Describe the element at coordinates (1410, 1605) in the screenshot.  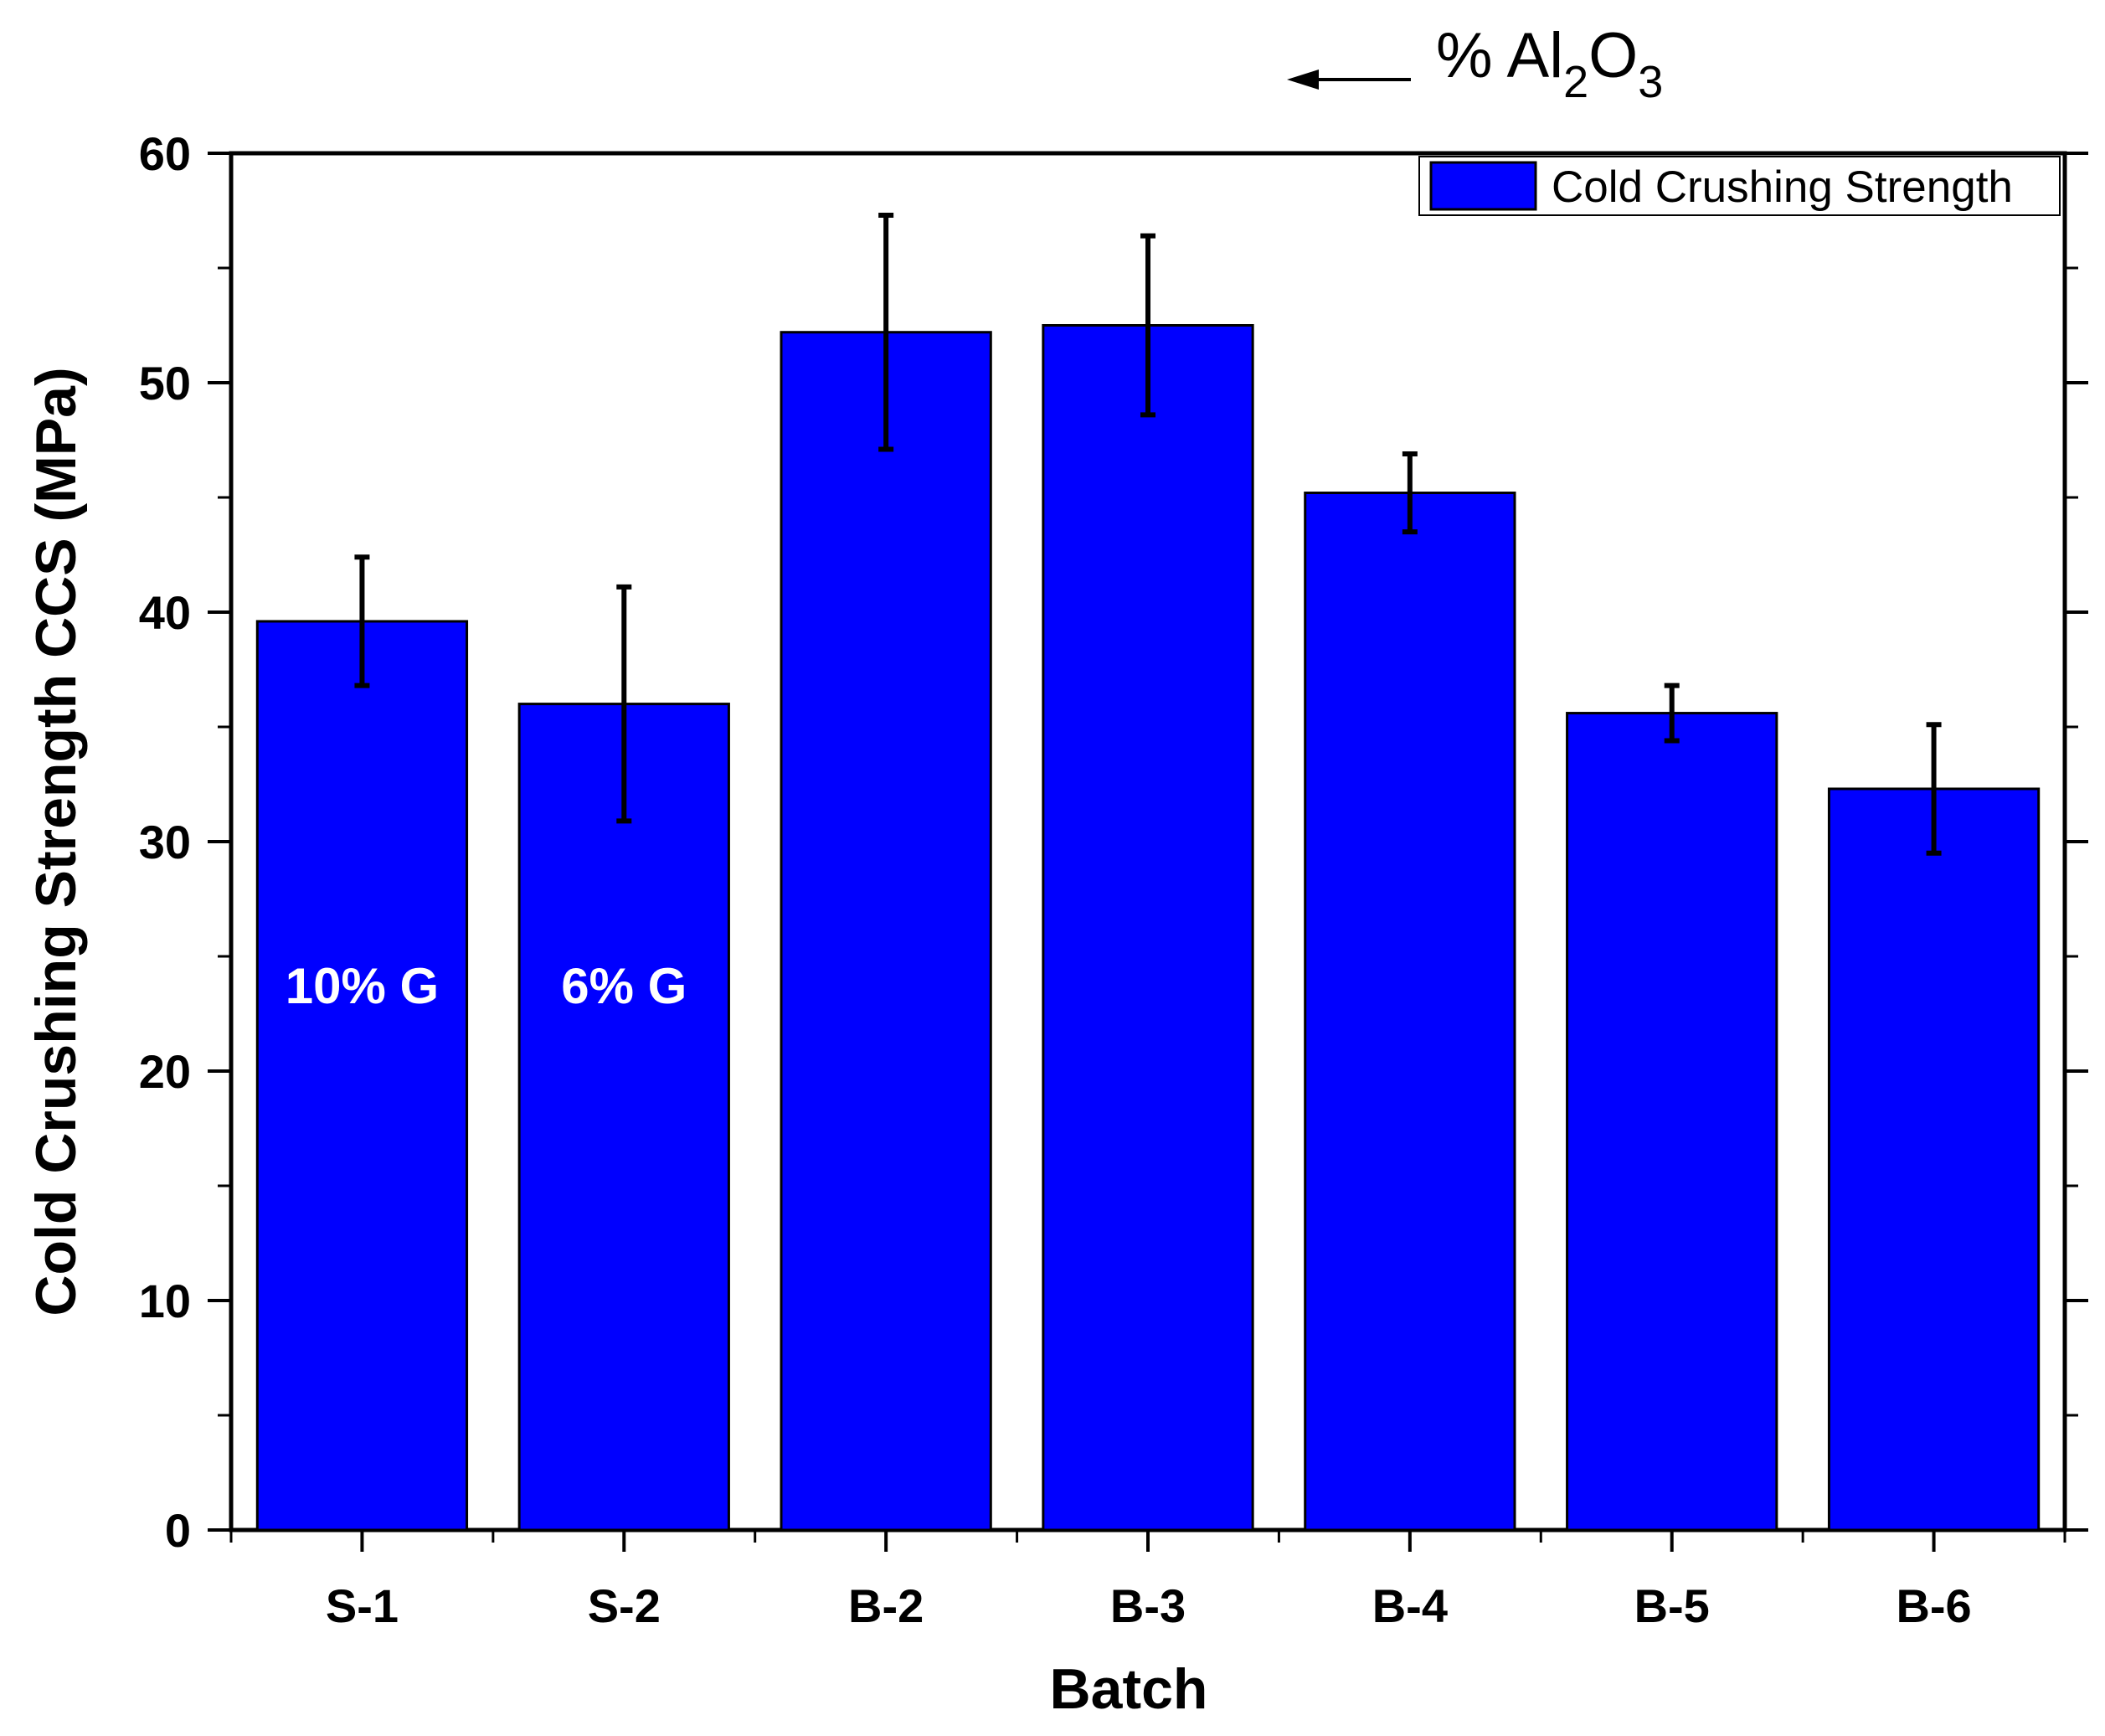
I see `x-tick-label: B-4` at that location.